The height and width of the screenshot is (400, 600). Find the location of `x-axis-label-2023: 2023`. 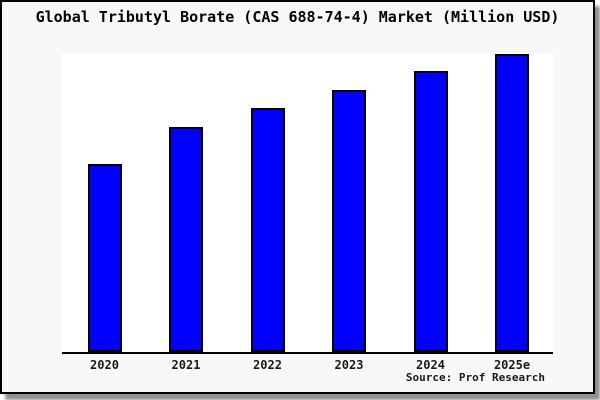

x-axis-label-2023: 2023 is located at coordinates (349, 365).